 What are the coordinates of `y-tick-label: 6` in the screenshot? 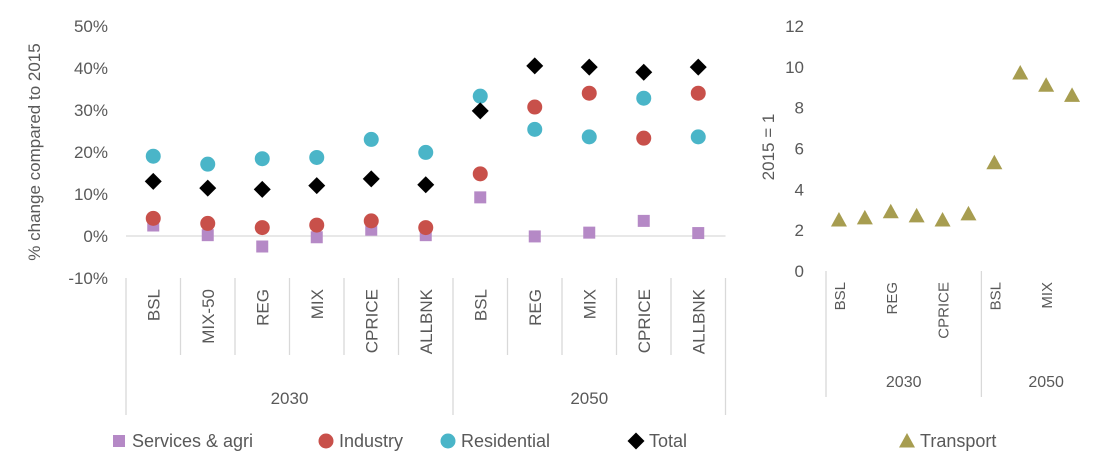 It's located at (799, 149).